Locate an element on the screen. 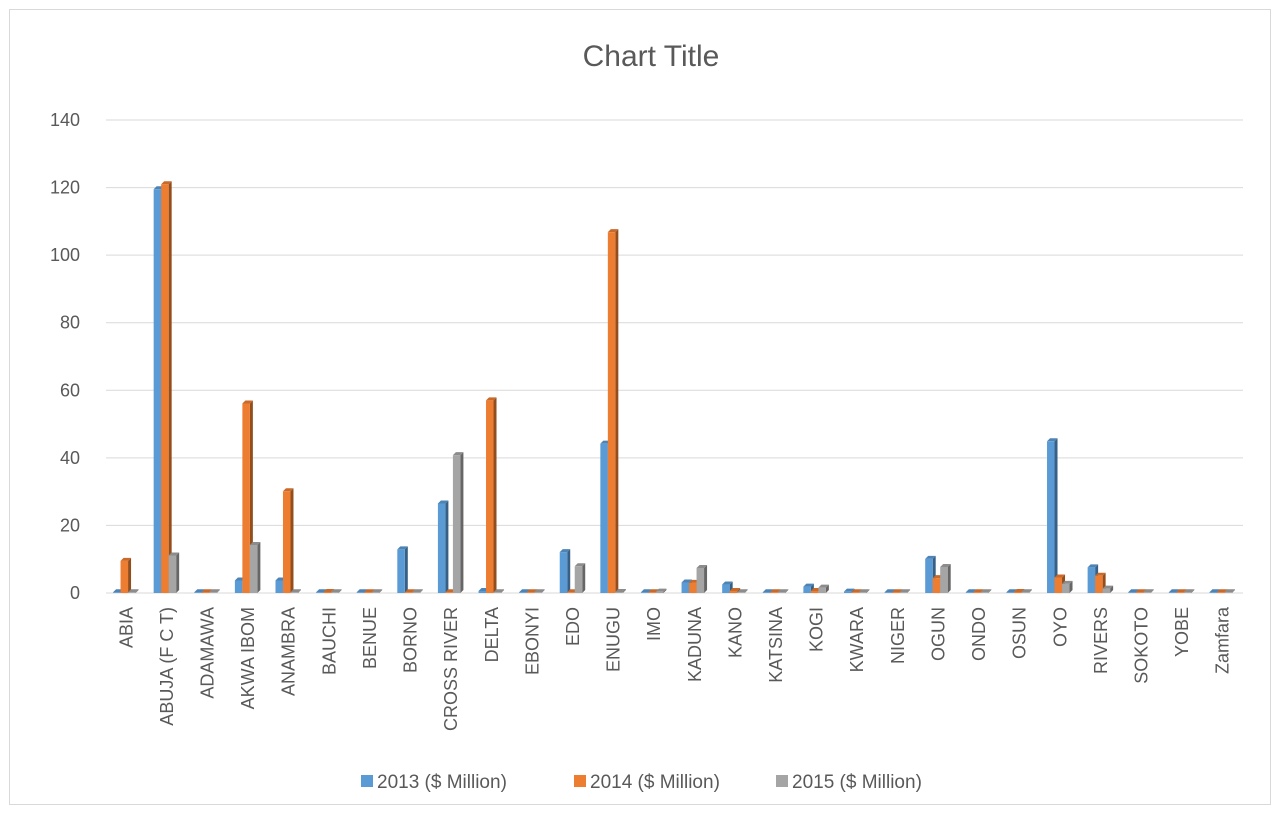 This screenshot has height=814, width=1280. x-tick-label: ONDO is located at coordinates (979, 634).